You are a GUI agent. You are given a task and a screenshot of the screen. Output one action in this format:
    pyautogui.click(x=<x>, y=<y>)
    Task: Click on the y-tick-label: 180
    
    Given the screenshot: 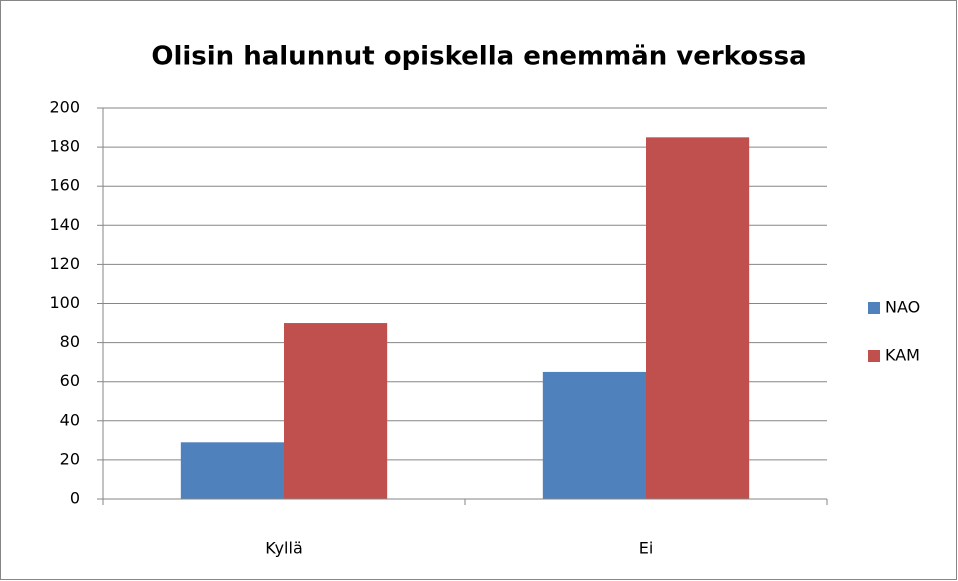 What is the action you would take?
    pyautogui.click(x=64, y=146)
    